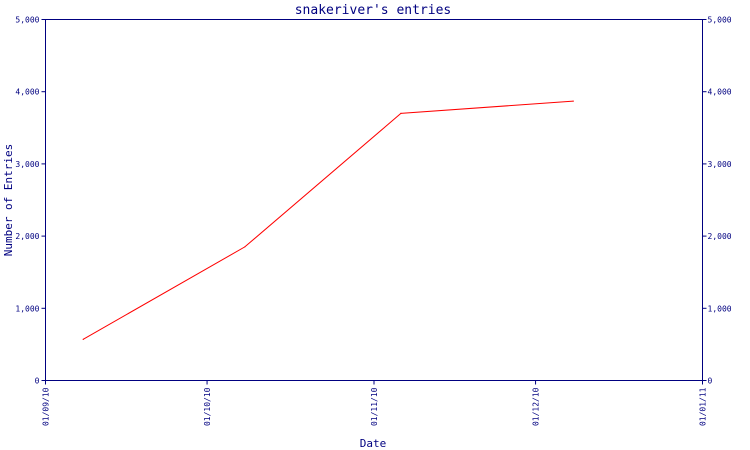 This screenshot has height=450, width=750. What do you see at coordinates (373, 10) in the screenshot?
I see `chart-title: snakeriver's entries` at bounding box center [373, 10].